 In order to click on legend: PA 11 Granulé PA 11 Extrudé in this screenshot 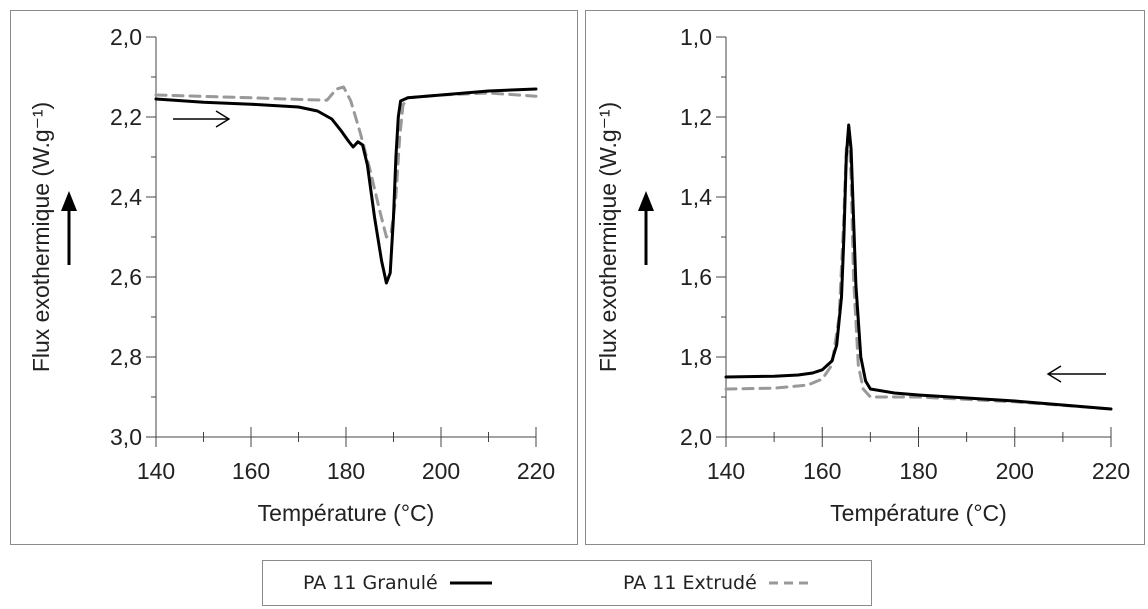, I will do `click(567, 583)`.